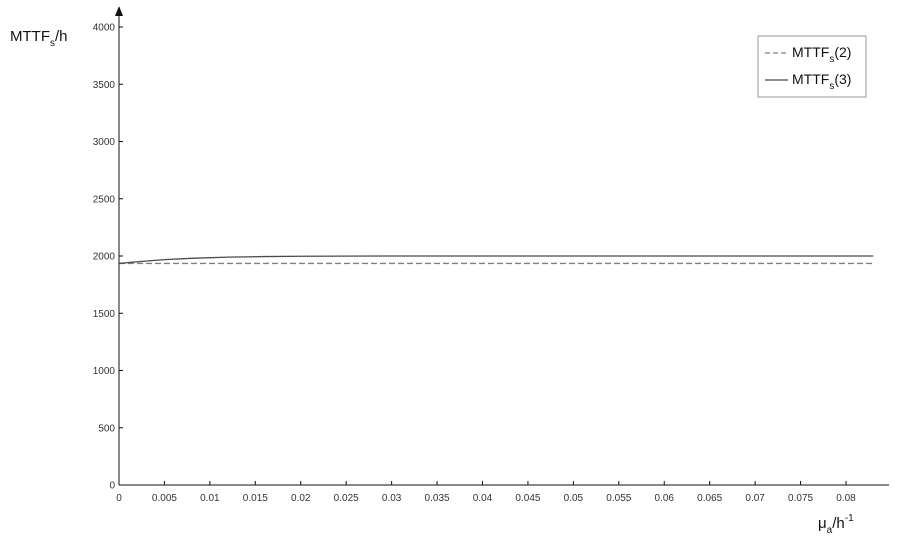  Describe the element at coordinates (39, 38) in the screenshot. I see `y-axis-title: MTTFs/h` at that location.